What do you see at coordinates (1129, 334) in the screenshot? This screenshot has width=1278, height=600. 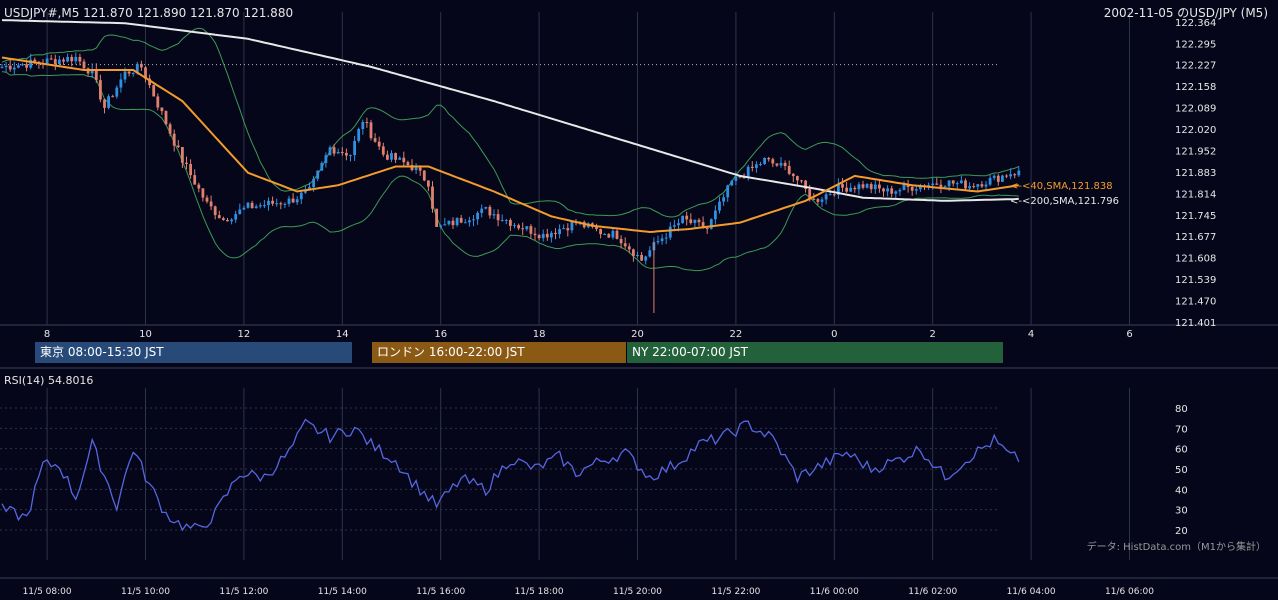 I see `x-tick-label: 6` at bounding box center [1129, 334].